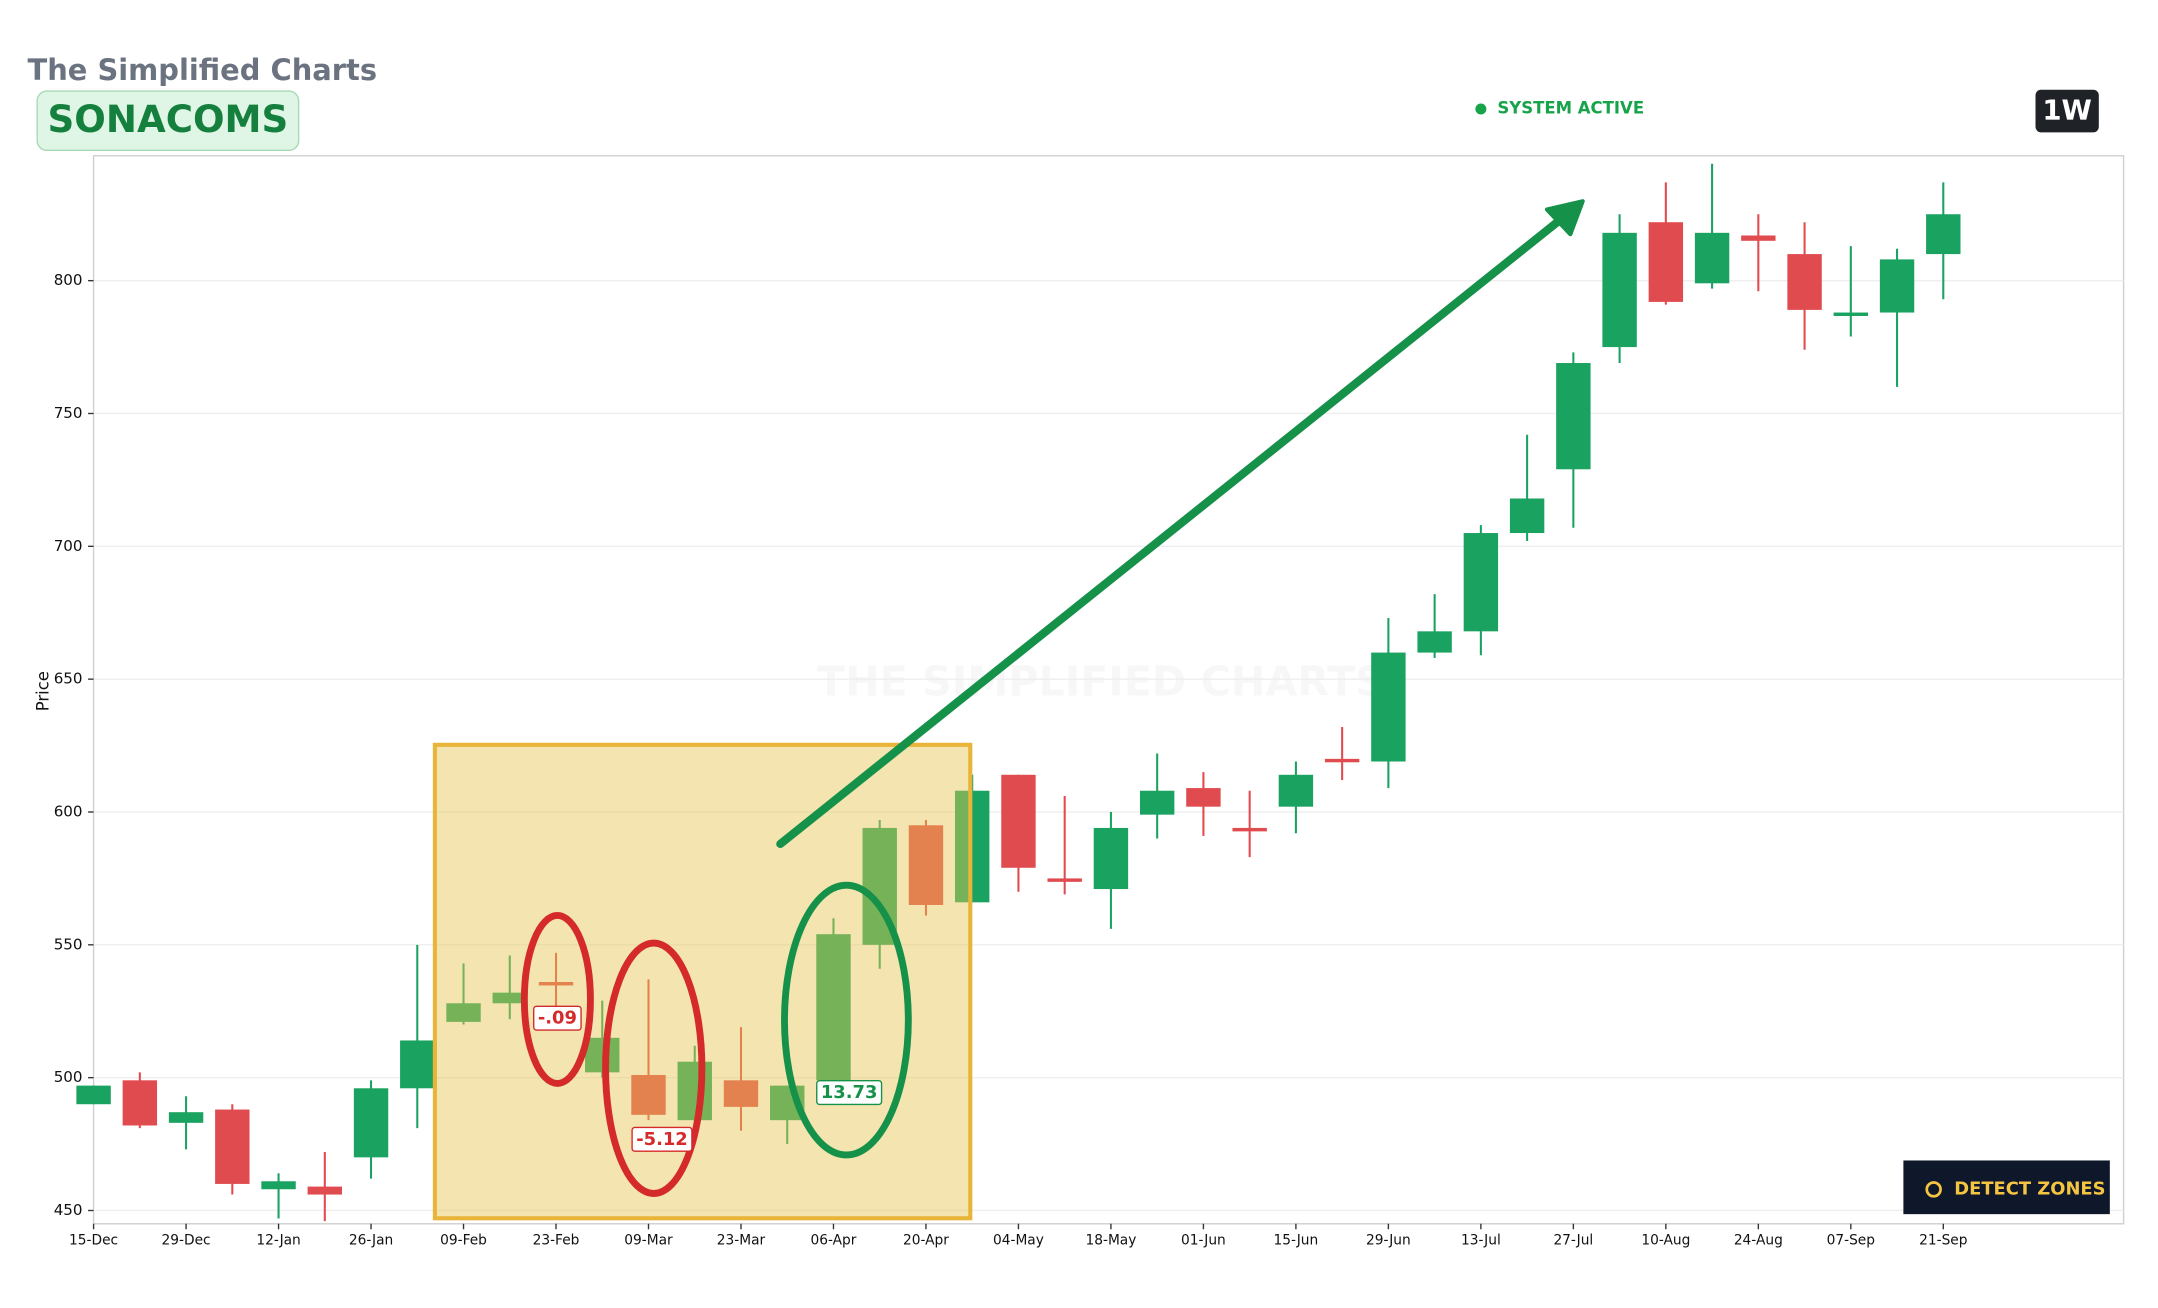 Image resolution: width=2158 pixels, height=1308 pixels. What do you see at coordinates (68, 1077) in the screenshot?
I see `y-tick-label: 500` at bounding box center [68, 1077].